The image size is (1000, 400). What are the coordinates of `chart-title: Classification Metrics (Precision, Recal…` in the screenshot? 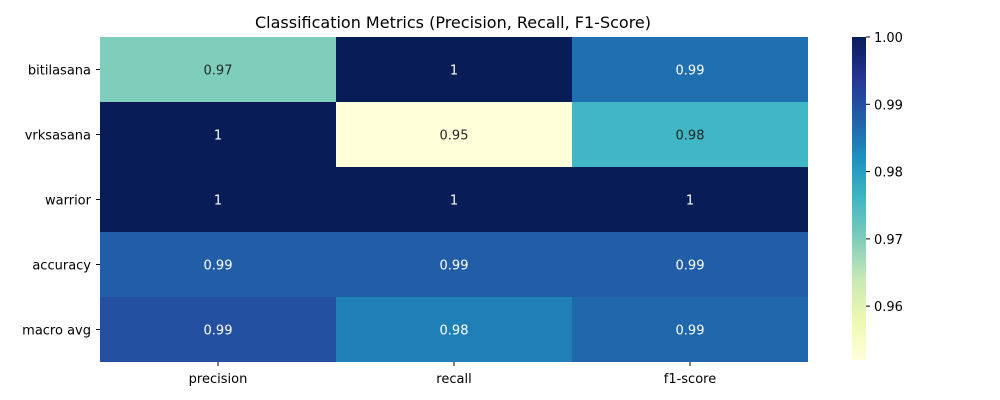 It's located at (453, 22).